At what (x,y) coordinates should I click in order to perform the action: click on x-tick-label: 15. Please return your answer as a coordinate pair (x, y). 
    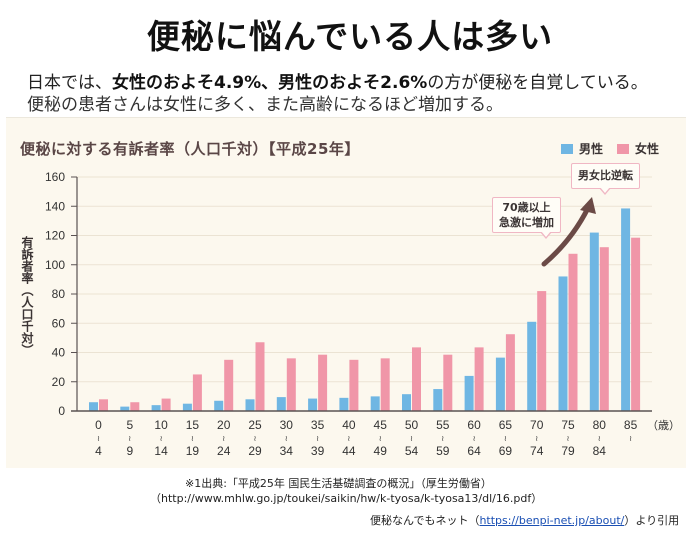
    Looking at the image, I should click on (193, 425).